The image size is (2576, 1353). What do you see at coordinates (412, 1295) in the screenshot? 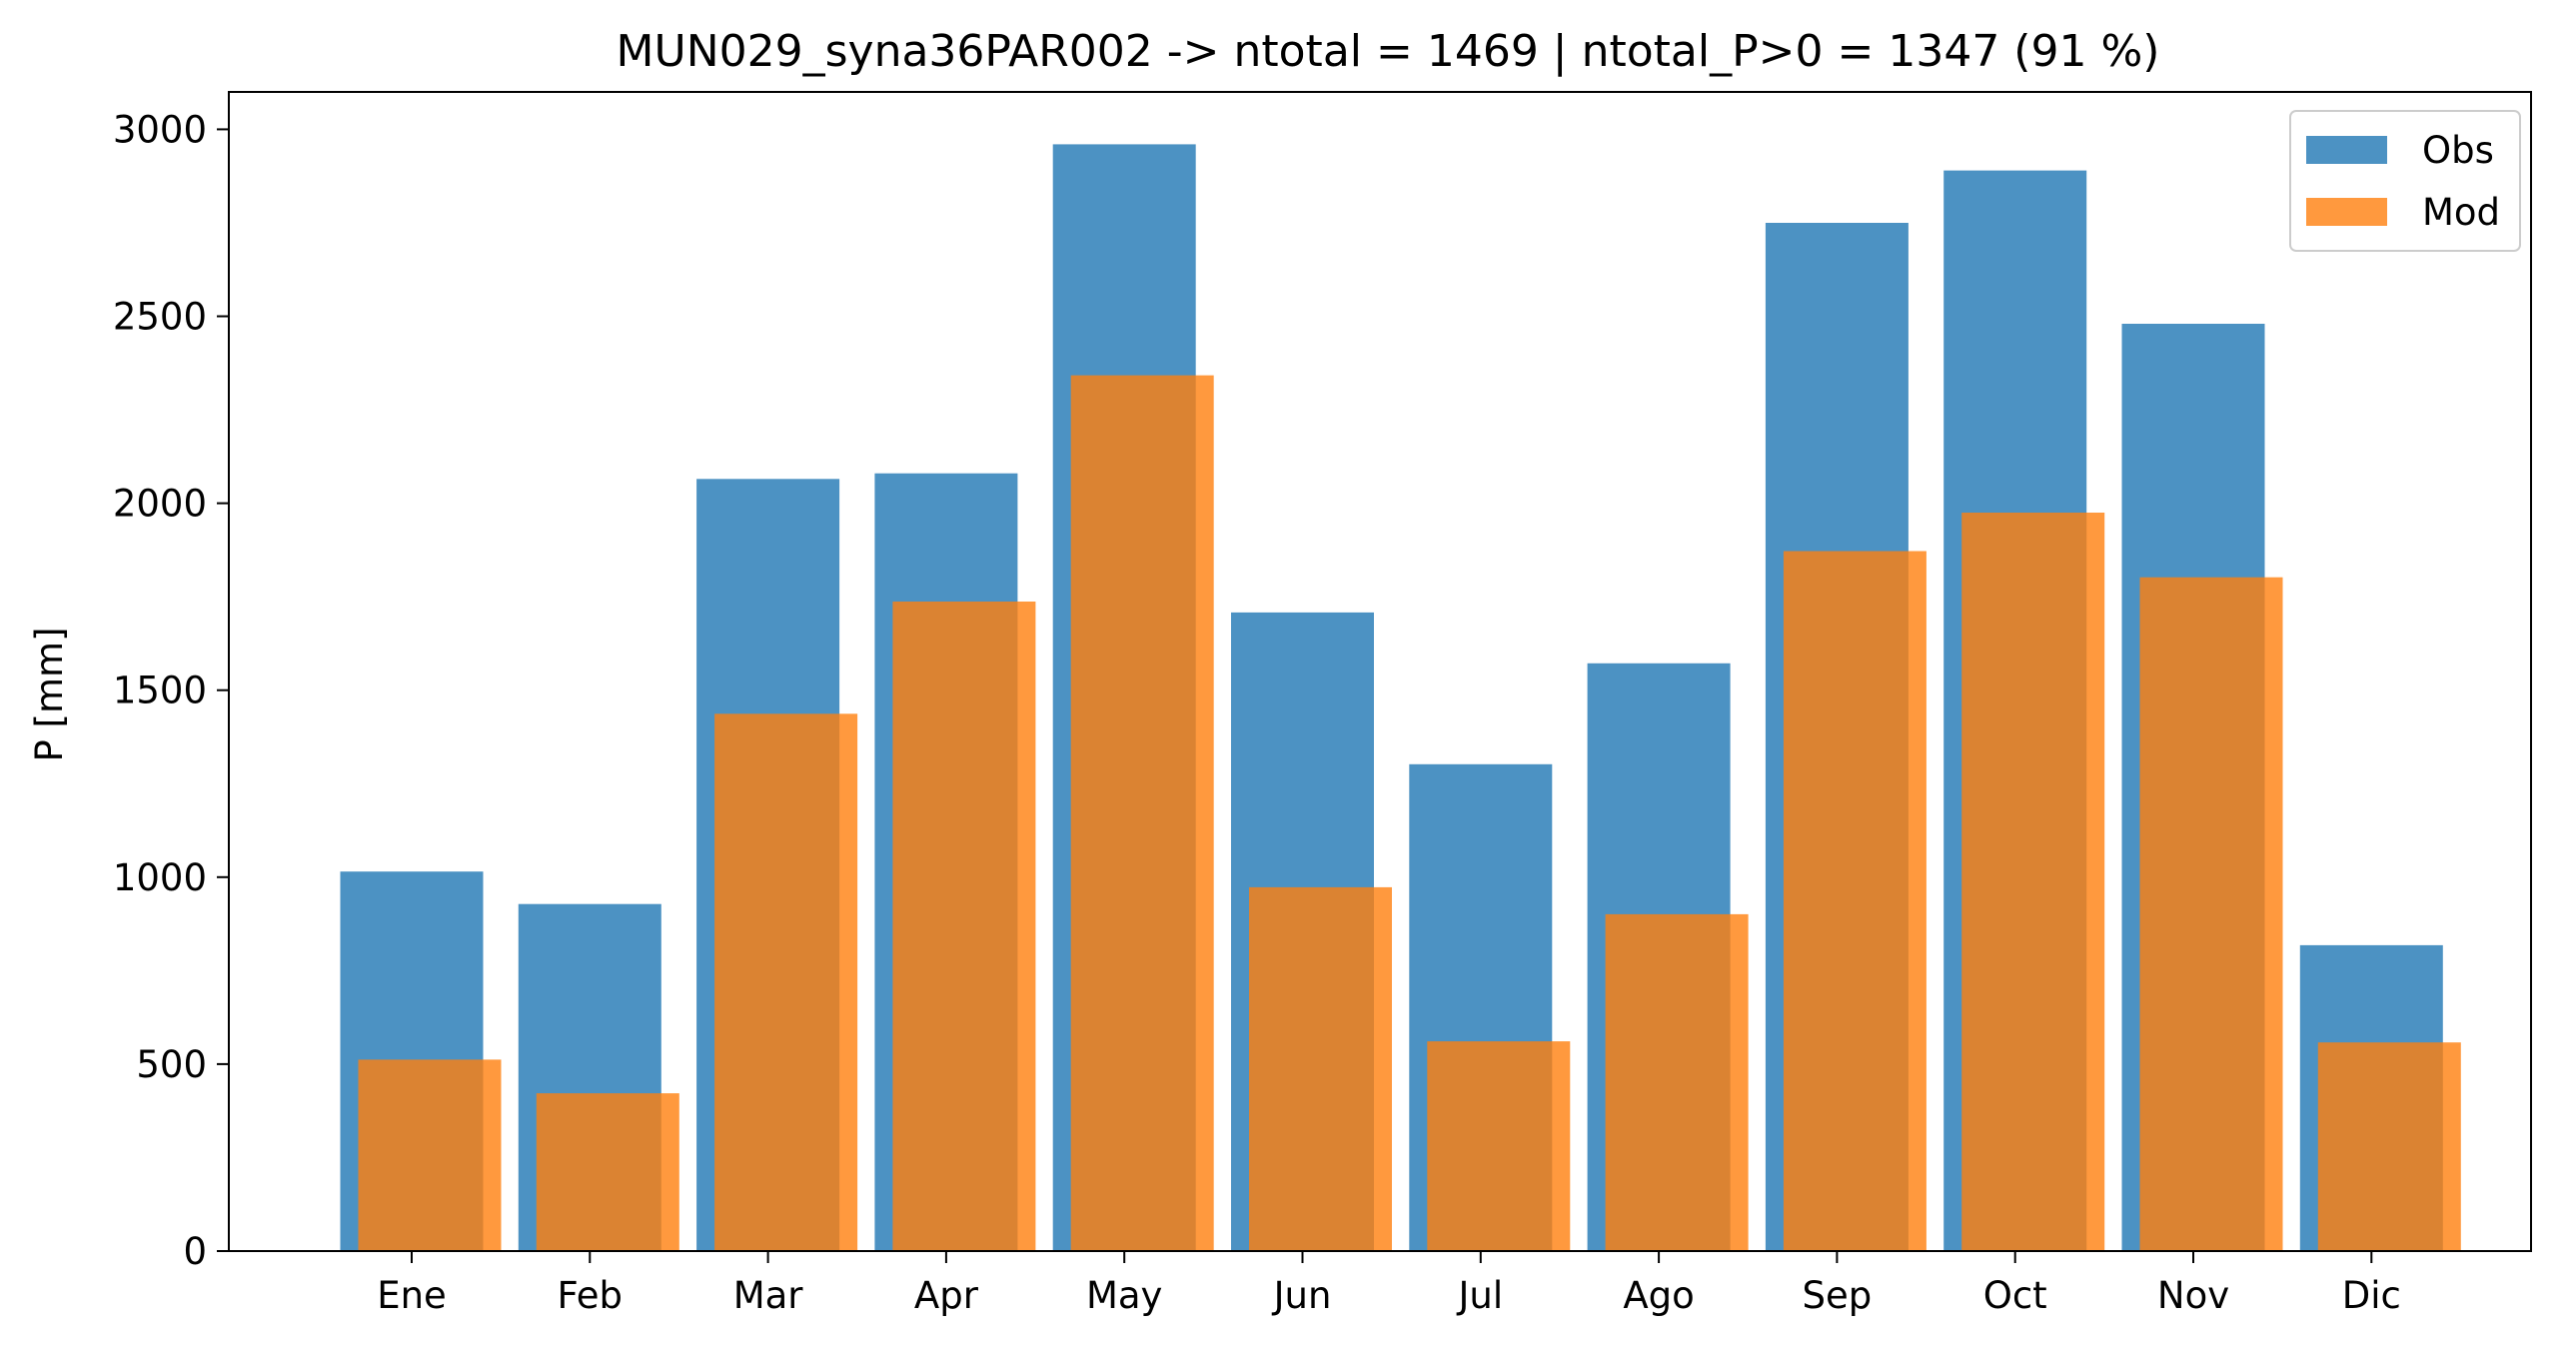
I see `x-tick-label-ene: Ene` at bounding box center [412, 1295].